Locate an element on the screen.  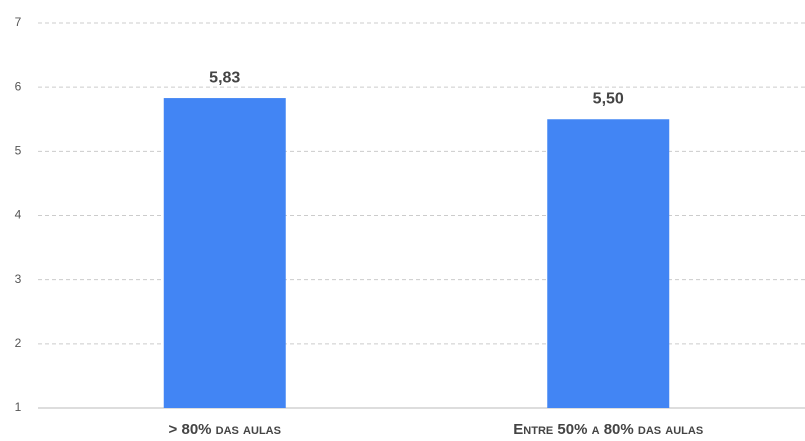
x-tick-label: > 80% das aulas is located at coordinates (225, 429).